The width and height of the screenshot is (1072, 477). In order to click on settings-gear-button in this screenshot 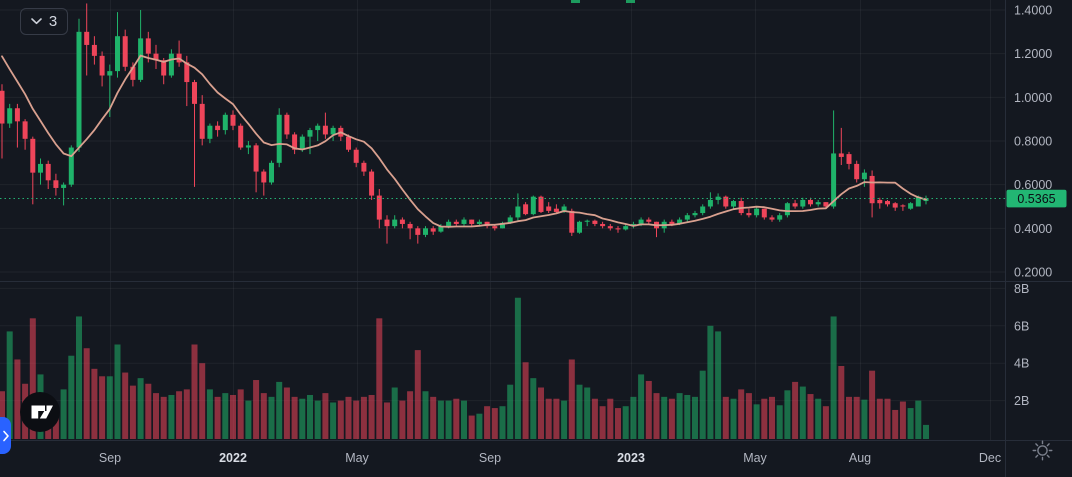, I will do `click(1042, 450)`.